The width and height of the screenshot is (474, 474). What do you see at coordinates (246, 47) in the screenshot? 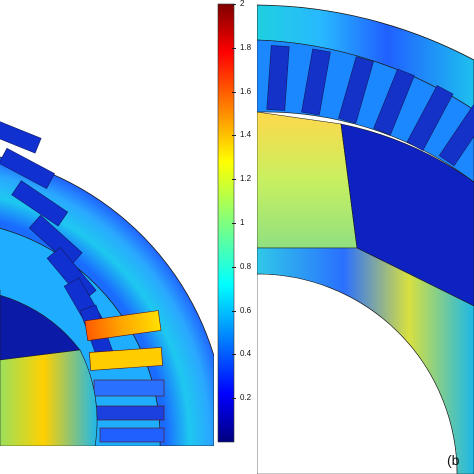
I see `colorbar-tick-label: 1.8` at bounding box center [246, 47].